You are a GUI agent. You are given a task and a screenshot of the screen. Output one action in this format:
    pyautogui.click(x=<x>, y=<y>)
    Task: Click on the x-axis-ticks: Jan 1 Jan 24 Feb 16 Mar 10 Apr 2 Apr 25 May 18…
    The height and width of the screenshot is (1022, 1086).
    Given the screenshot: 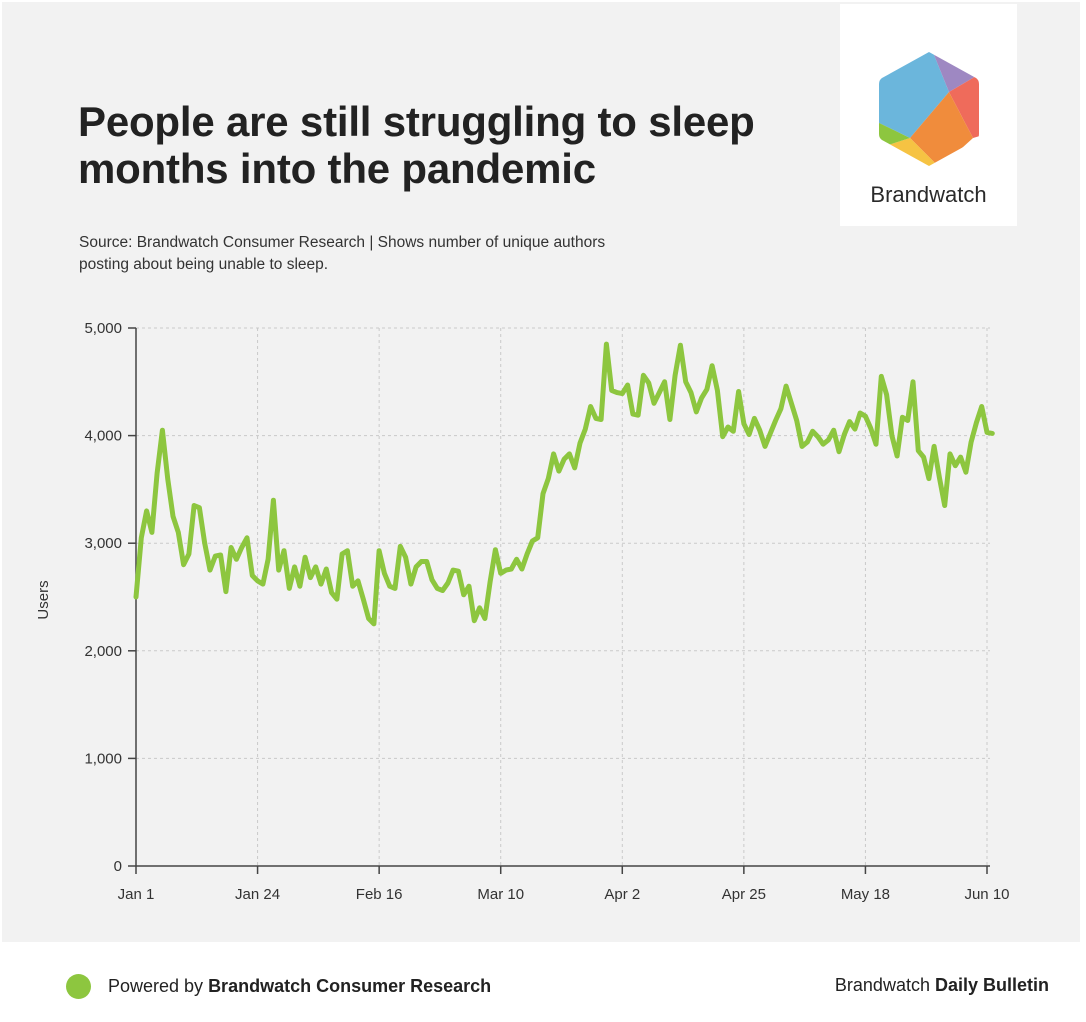 What is the action you would take?
    pyautogui.click(x=564, y=884)
    